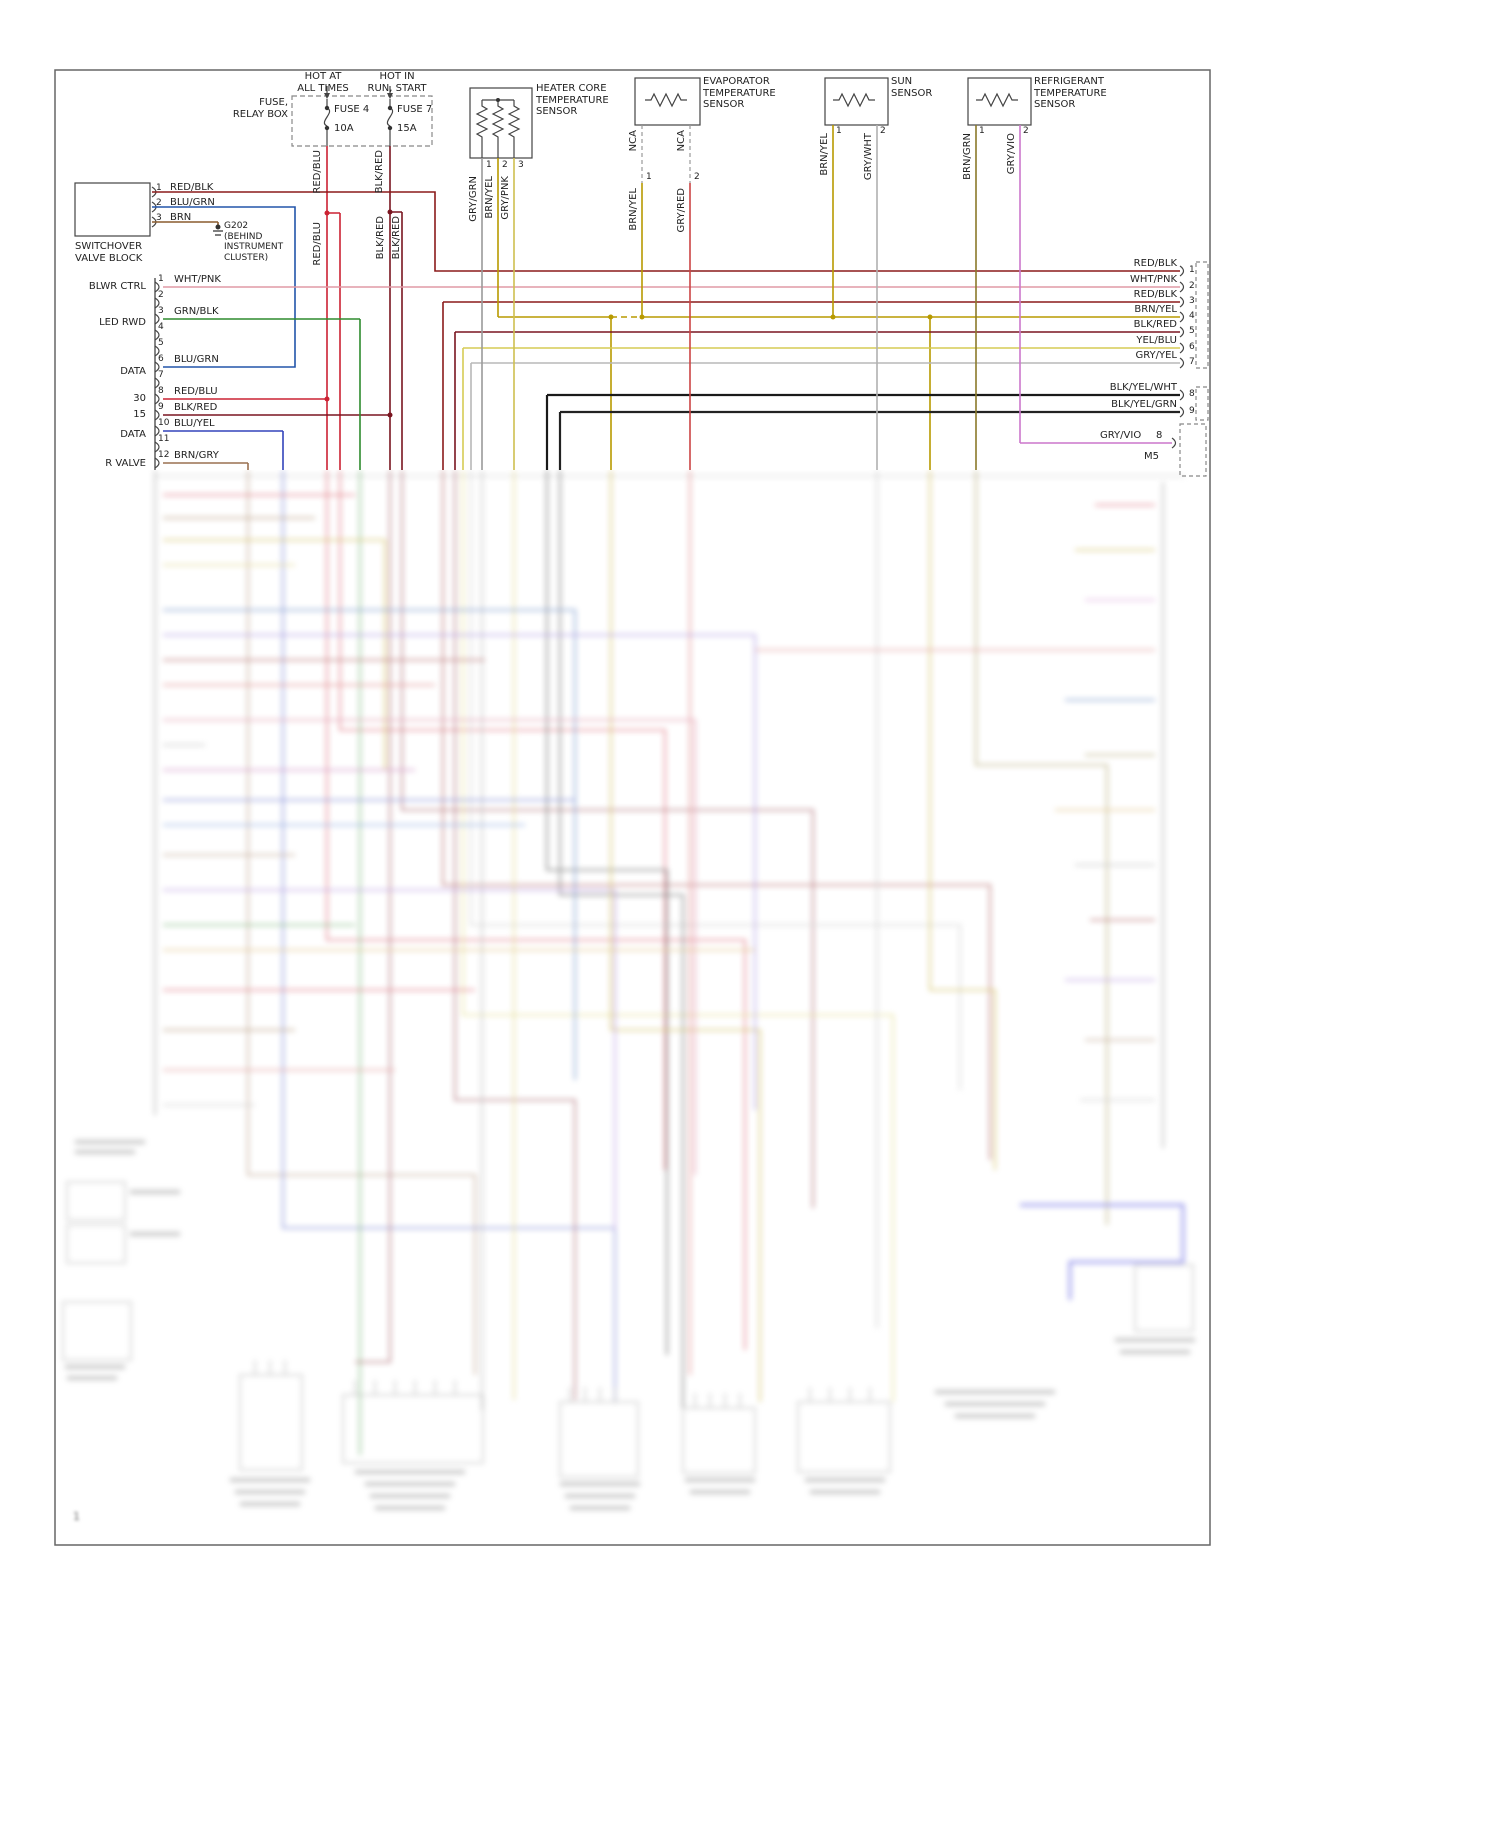  What do you see at coordinates (133, 434) in the screenshot?
I see `left-fn-data-2: DATA` at bounding box center [133, 434].